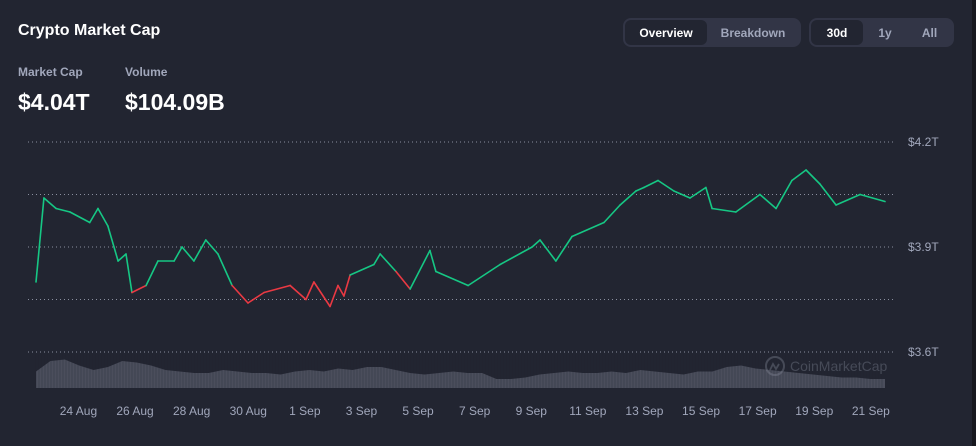 The image size is (976, 446). What do you see at coordinates (191, 411) in the screenshot?
I see `x-tick-label: 28 Aug` at bounding box center [191, 411].